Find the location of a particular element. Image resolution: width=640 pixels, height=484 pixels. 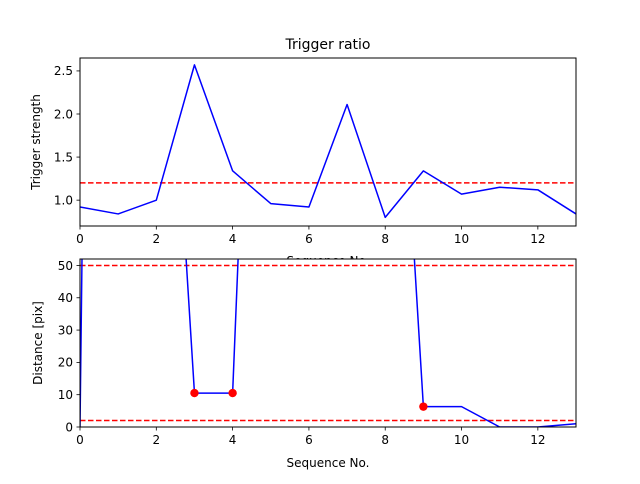

y-ticks: 1.0 1.5 2.0 2.5 is located at coordinates (67, 135).